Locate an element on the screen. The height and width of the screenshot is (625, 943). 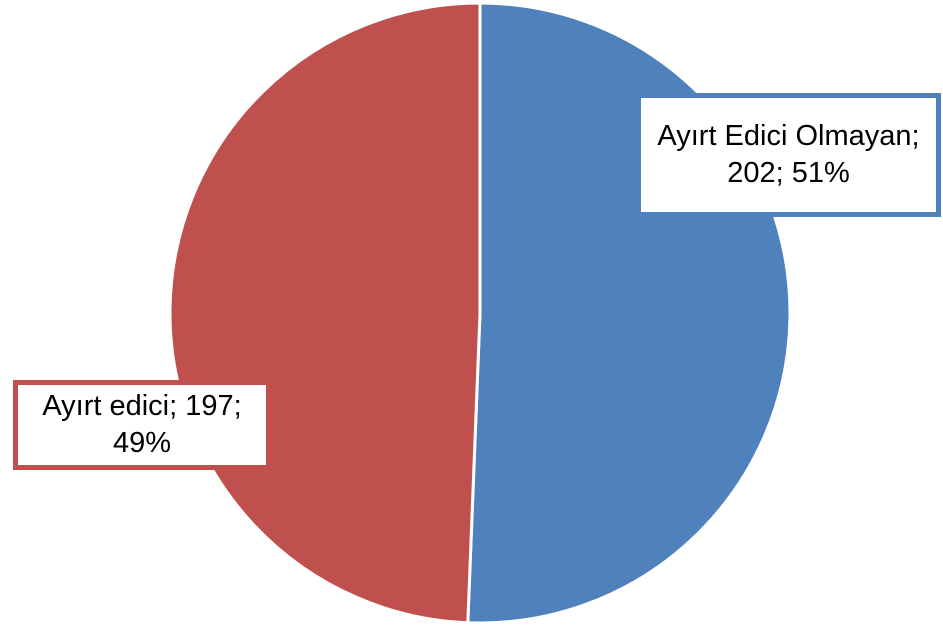
data-label-line: Ayırt edici; 197; is located at coordinates (142, 406).